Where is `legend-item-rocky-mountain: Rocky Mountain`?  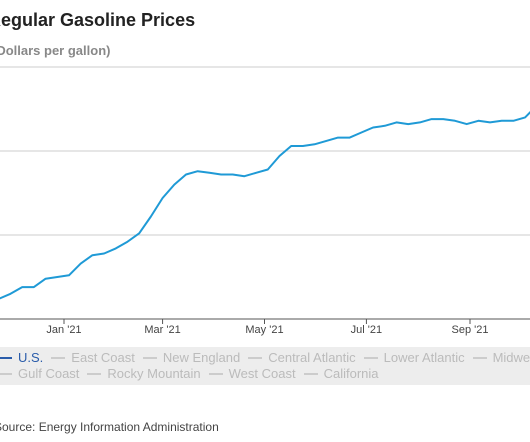
legend-item-rocky-mountain: Rocky Mountain is located at coordinates (144, 373).